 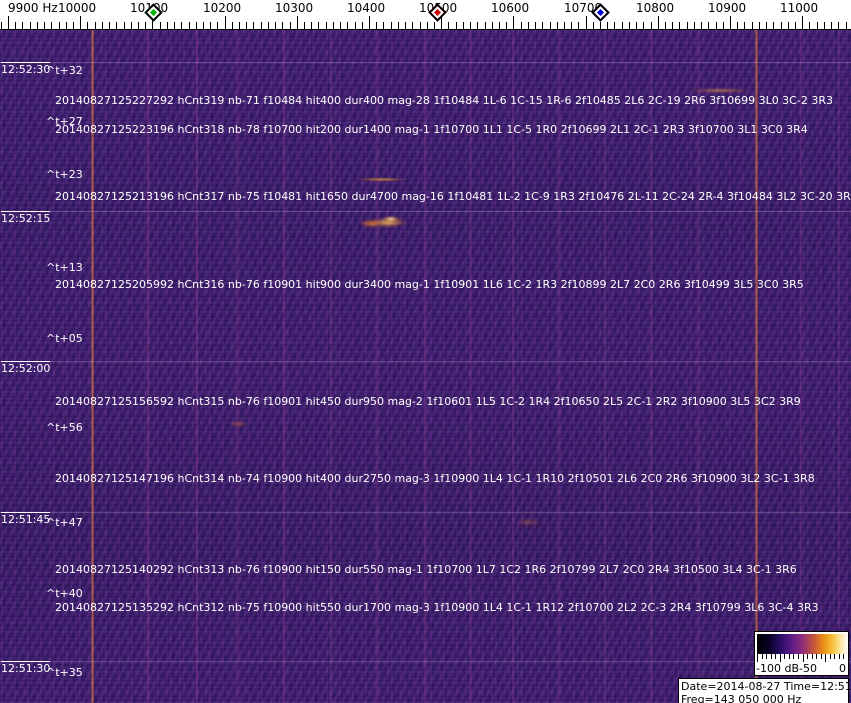 What do you see at coordinates (655, 8) in the screenshot?
I see `freq-tick-label: 10800` at bounding box center [655, 8].